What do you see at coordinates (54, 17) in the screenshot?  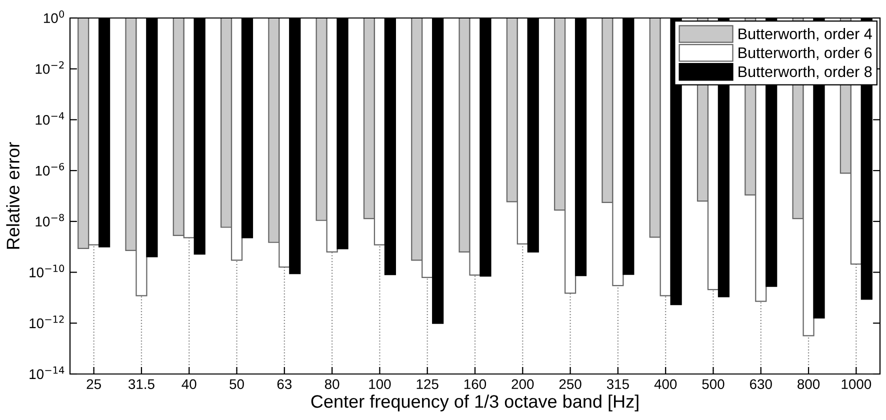 I see `y-tick-label: 10$^{0}$` at bounding box center [54, 17].